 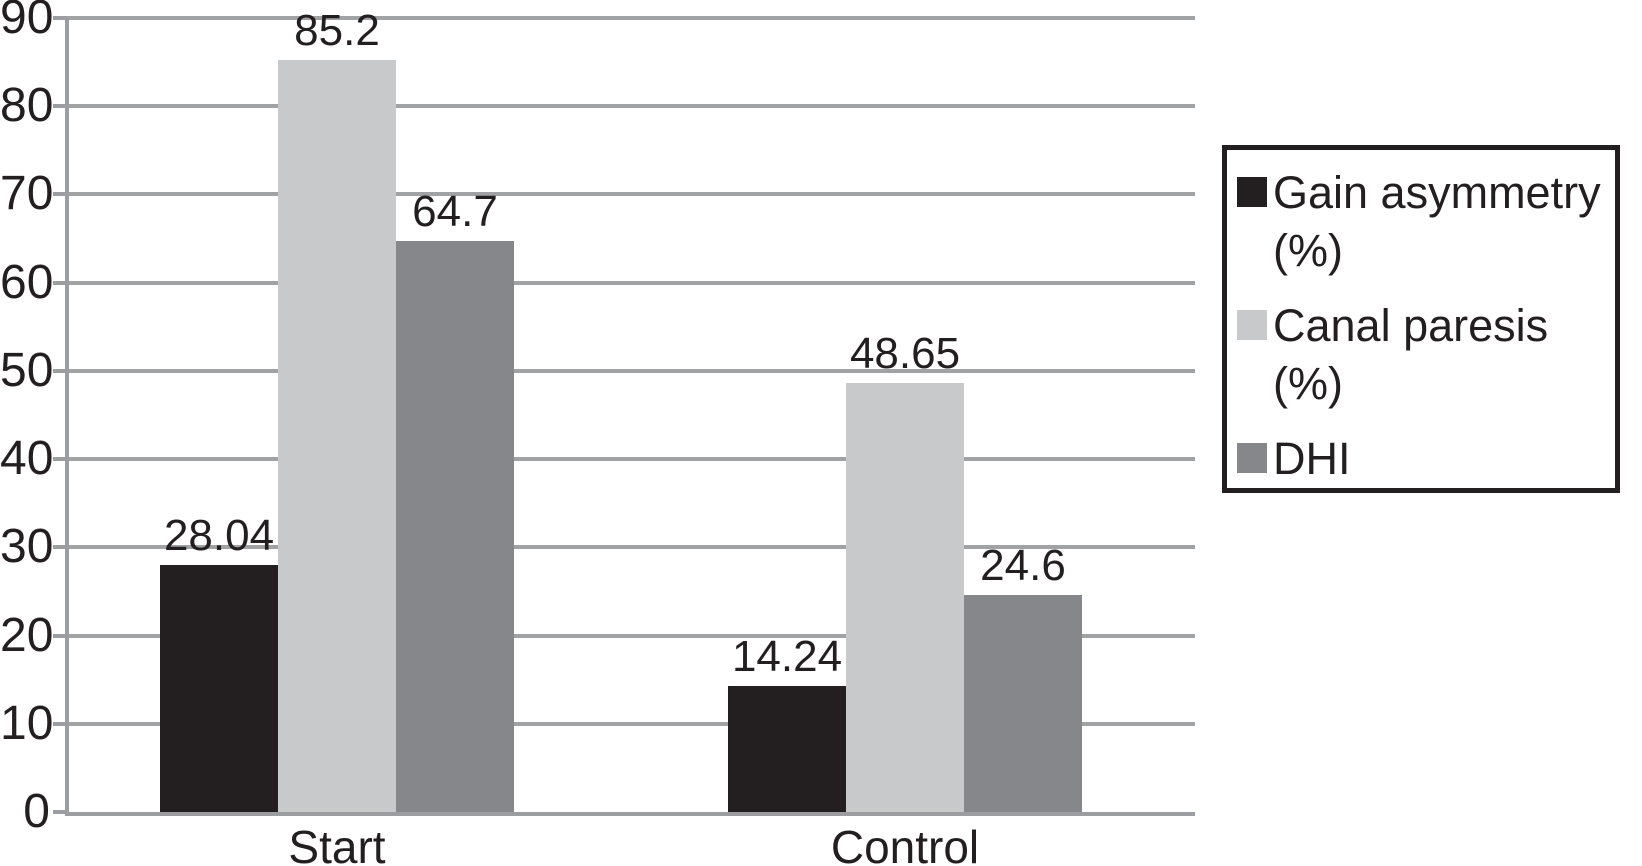 What do you see at coordinates (1437, 221) in the screenshot?
I see `legend-label-gain-asymmetry: Gain asymmetry (%)` at bounding box center [1437, 221].